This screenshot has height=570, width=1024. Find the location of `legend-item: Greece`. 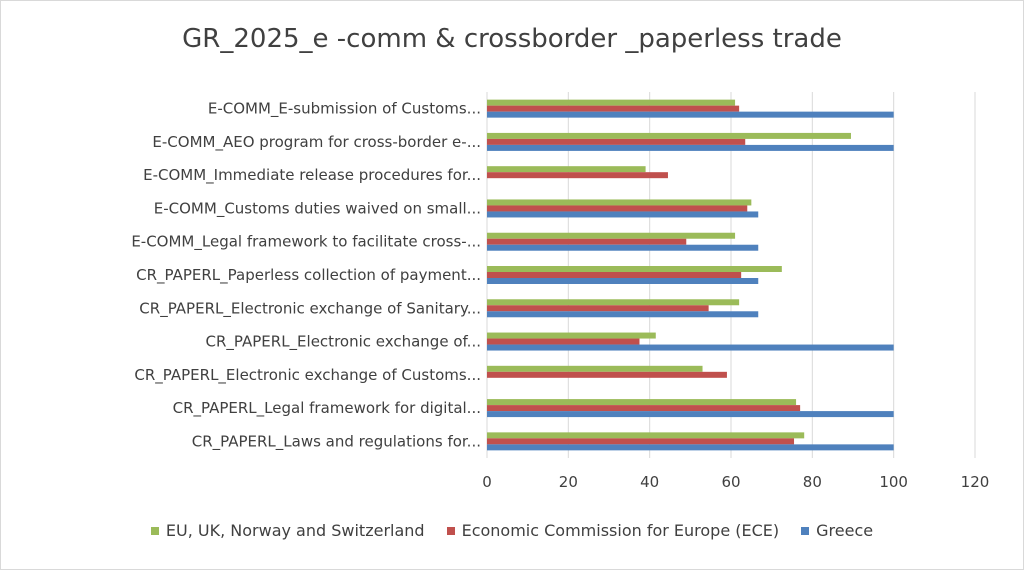

legend-item: Greece is located at coordinates (837, 530).